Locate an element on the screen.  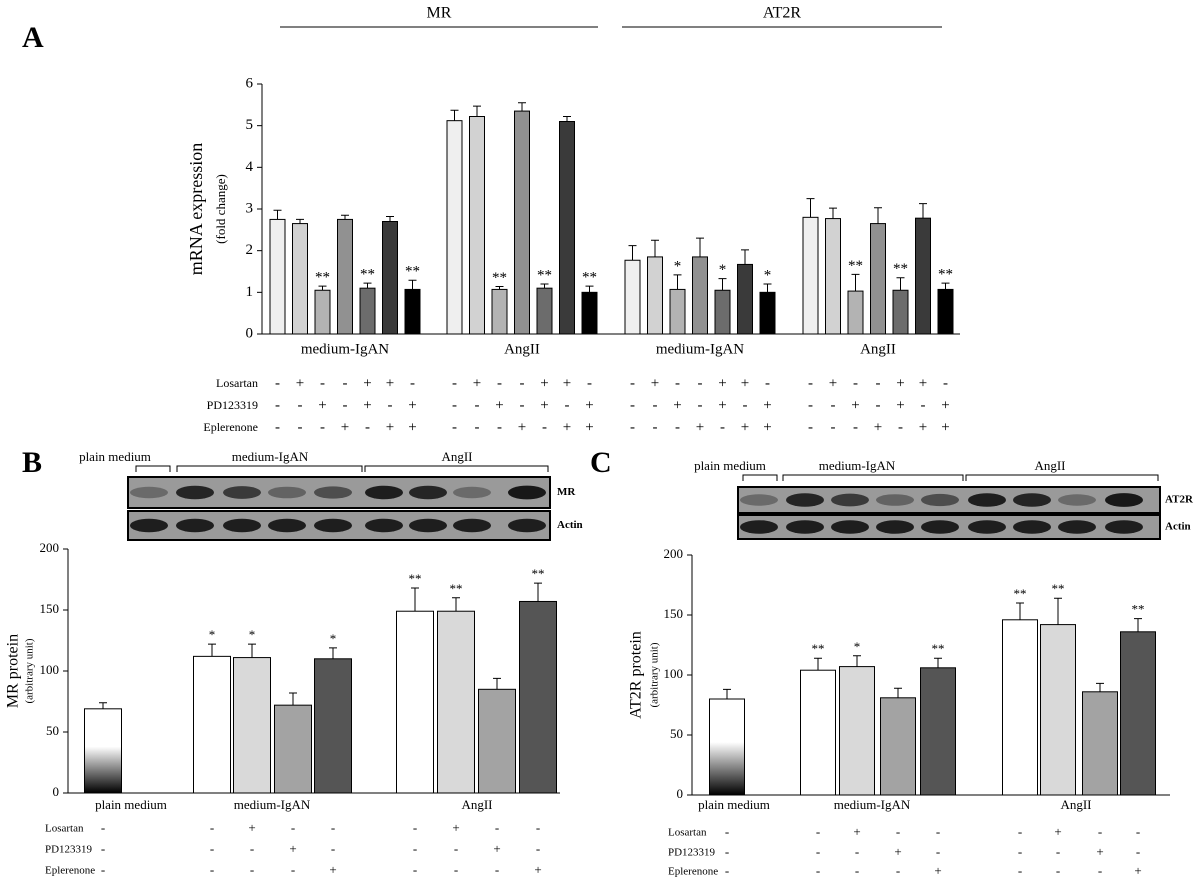
x-tick-label: plain medium is located at coordinates (734, 804).